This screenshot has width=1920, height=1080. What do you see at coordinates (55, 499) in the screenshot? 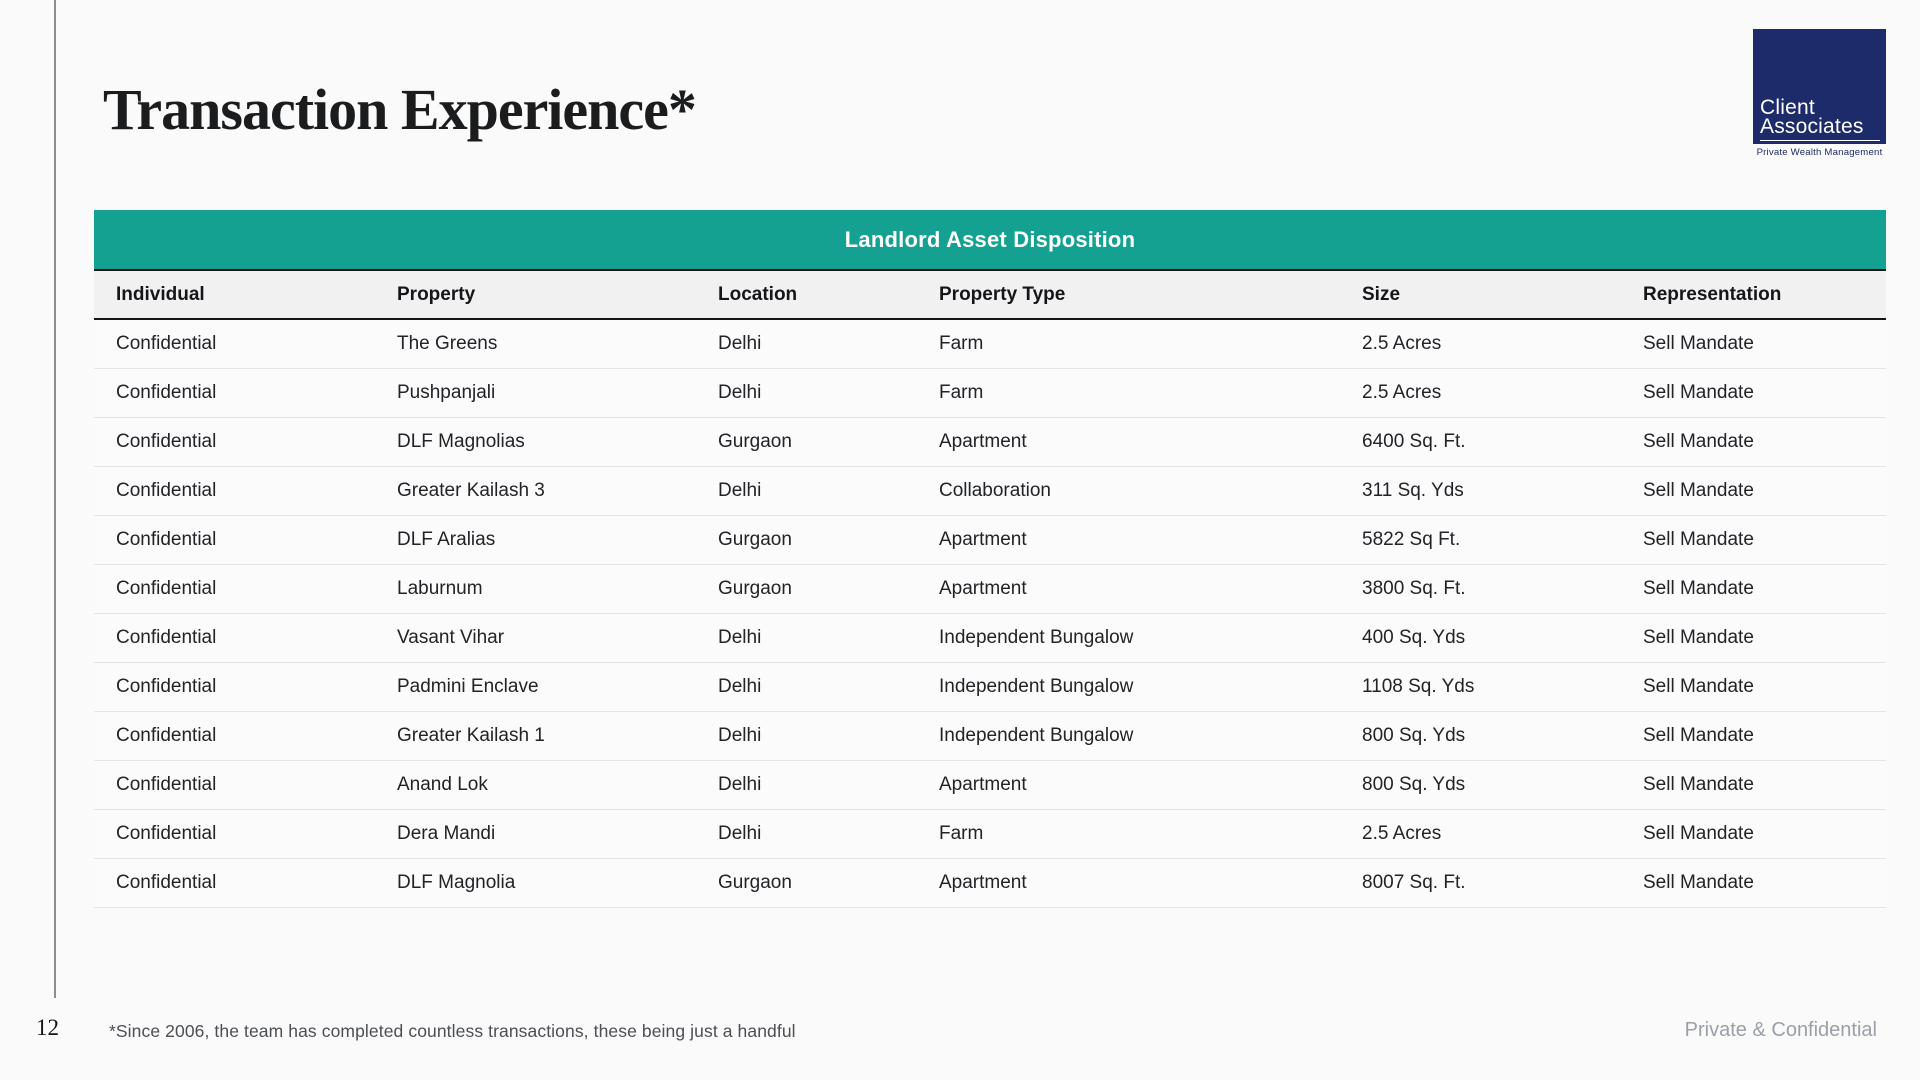
I see `left-margin-rule` at bounding box center [55, 499].